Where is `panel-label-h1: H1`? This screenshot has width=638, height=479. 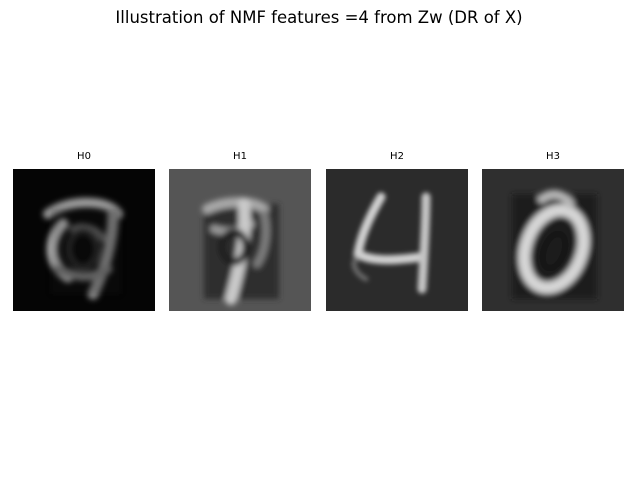
panel-label-h1: H1 is located at coordinates (240, 156).